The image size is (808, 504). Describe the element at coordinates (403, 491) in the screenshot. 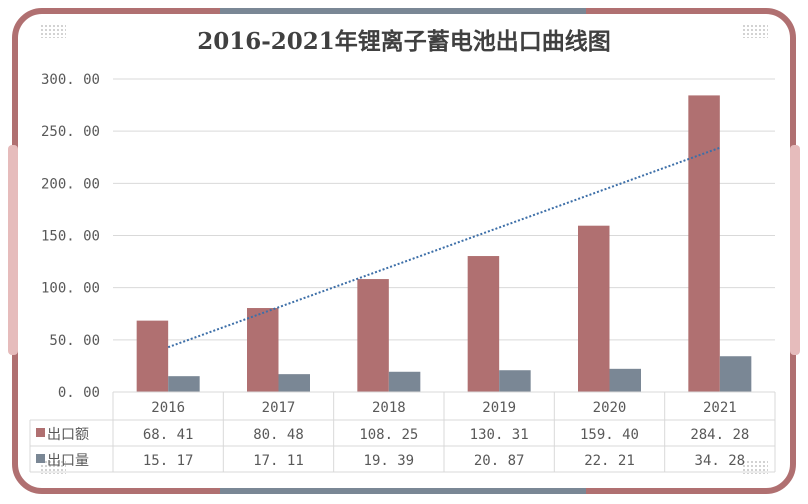

I see `frame-accent-bottom` at that location.